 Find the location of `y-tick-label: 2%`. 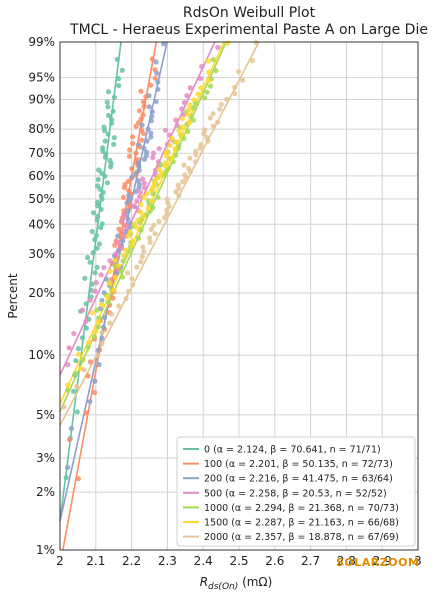

y-tick-label: 2% is located at coordinates (45, 492).